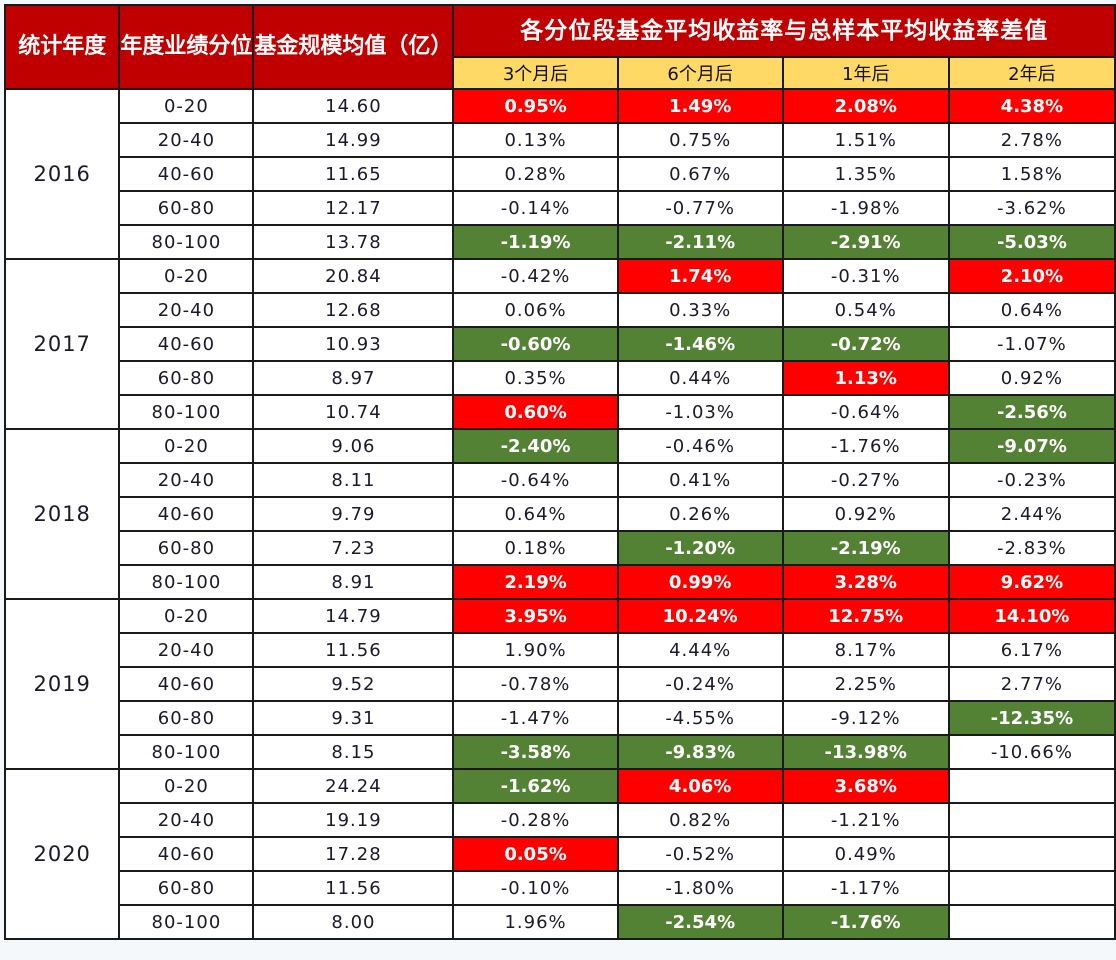  What do you see at coordinates (1031, 514) in the screenshot?
I see `return-diff-cell: 2.44%` at bounding box center [1031, 514].